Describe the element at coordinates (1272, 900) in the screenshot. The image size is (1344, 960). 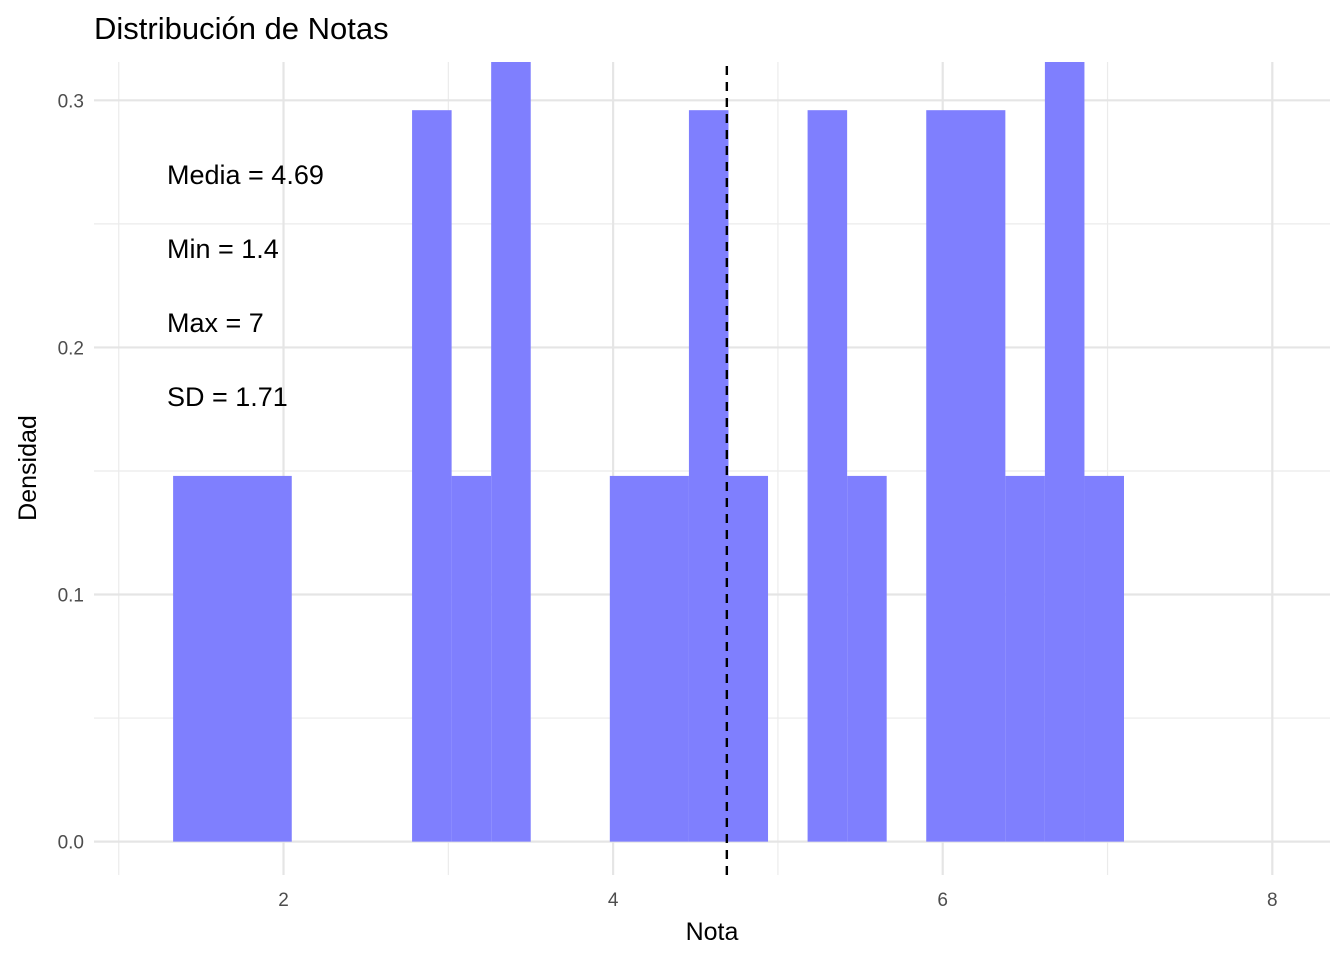
I see `x-tick-label: 8` at that location.